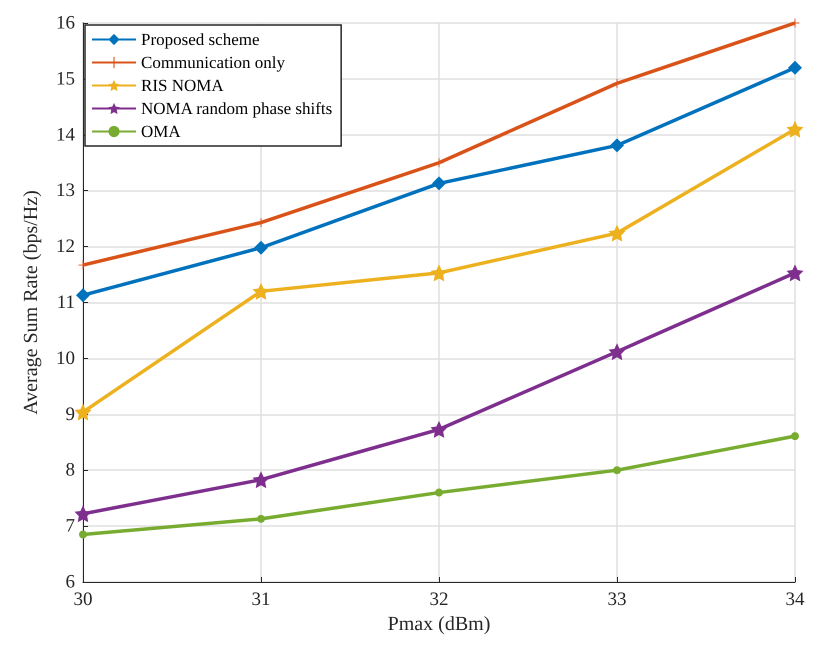  I want to click on y-tick-label: 12, so click(65, 247).